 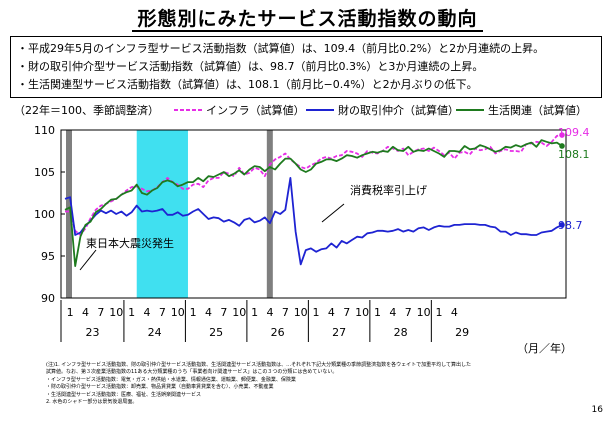 I want to click on period-label: （月／年）, so click(x=544, y=348).